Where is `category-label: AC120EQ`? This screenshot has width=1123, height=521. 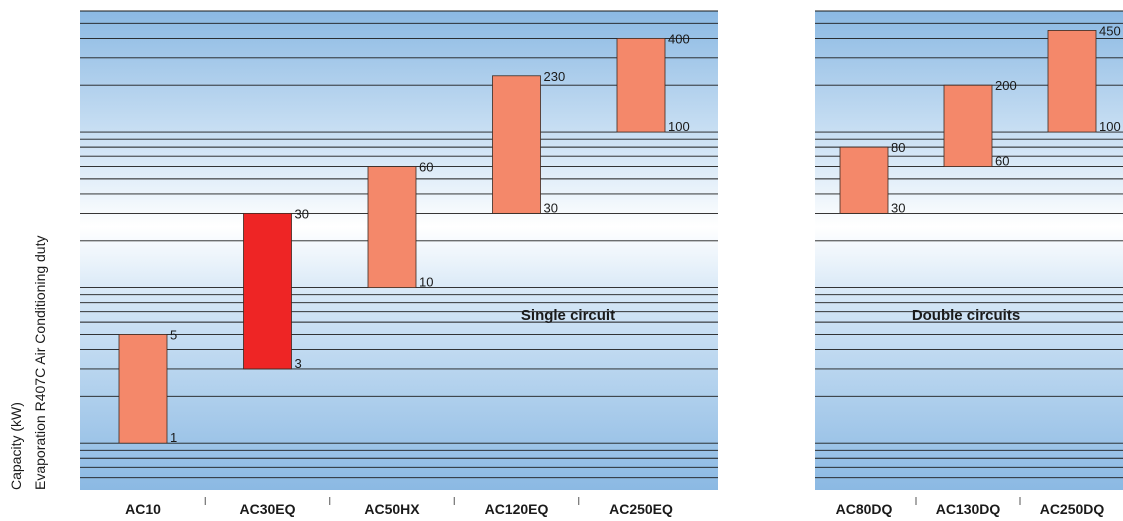
category-label: AC120EQ is located at coordinates (517, 509).